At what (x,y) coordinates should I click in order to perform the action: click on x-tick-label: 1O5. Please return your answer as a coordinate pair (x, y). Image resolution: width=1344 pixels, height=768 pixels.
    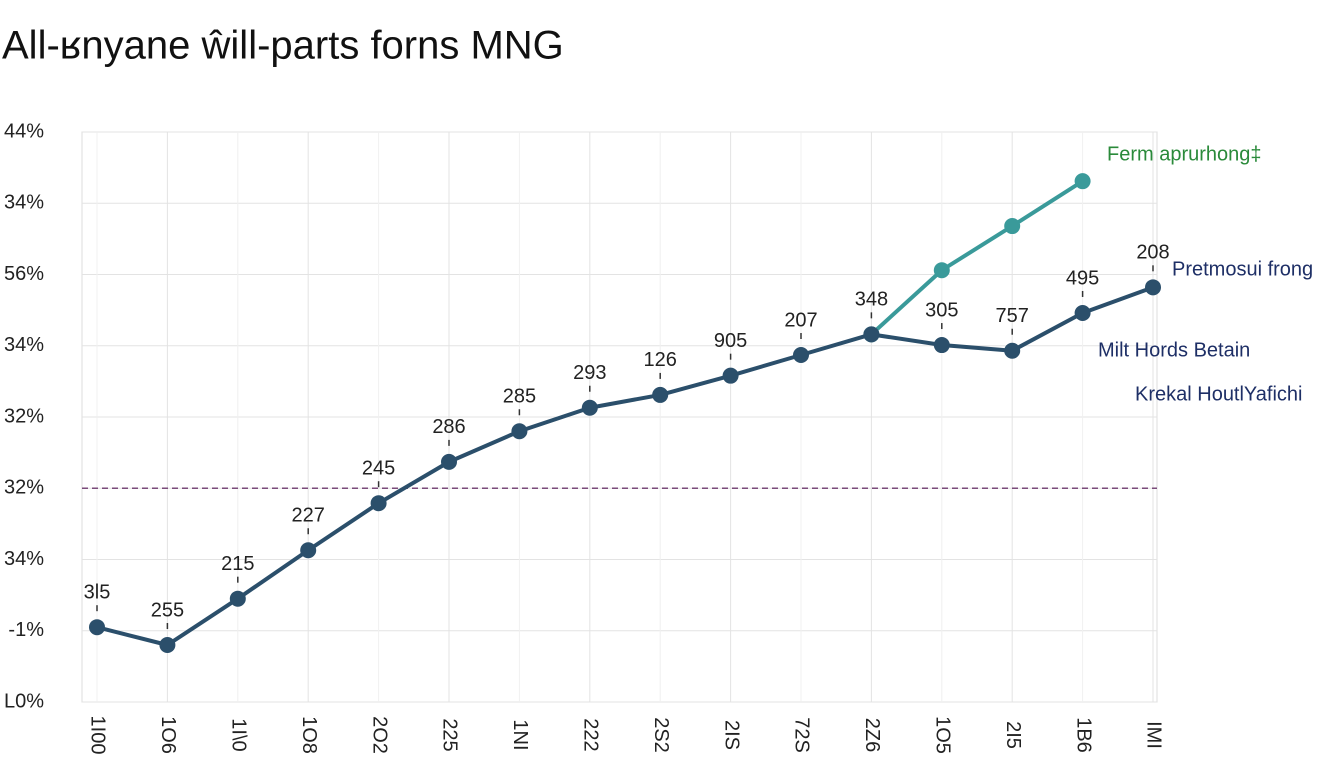
    Looking at the image, I should click on (943, 735).